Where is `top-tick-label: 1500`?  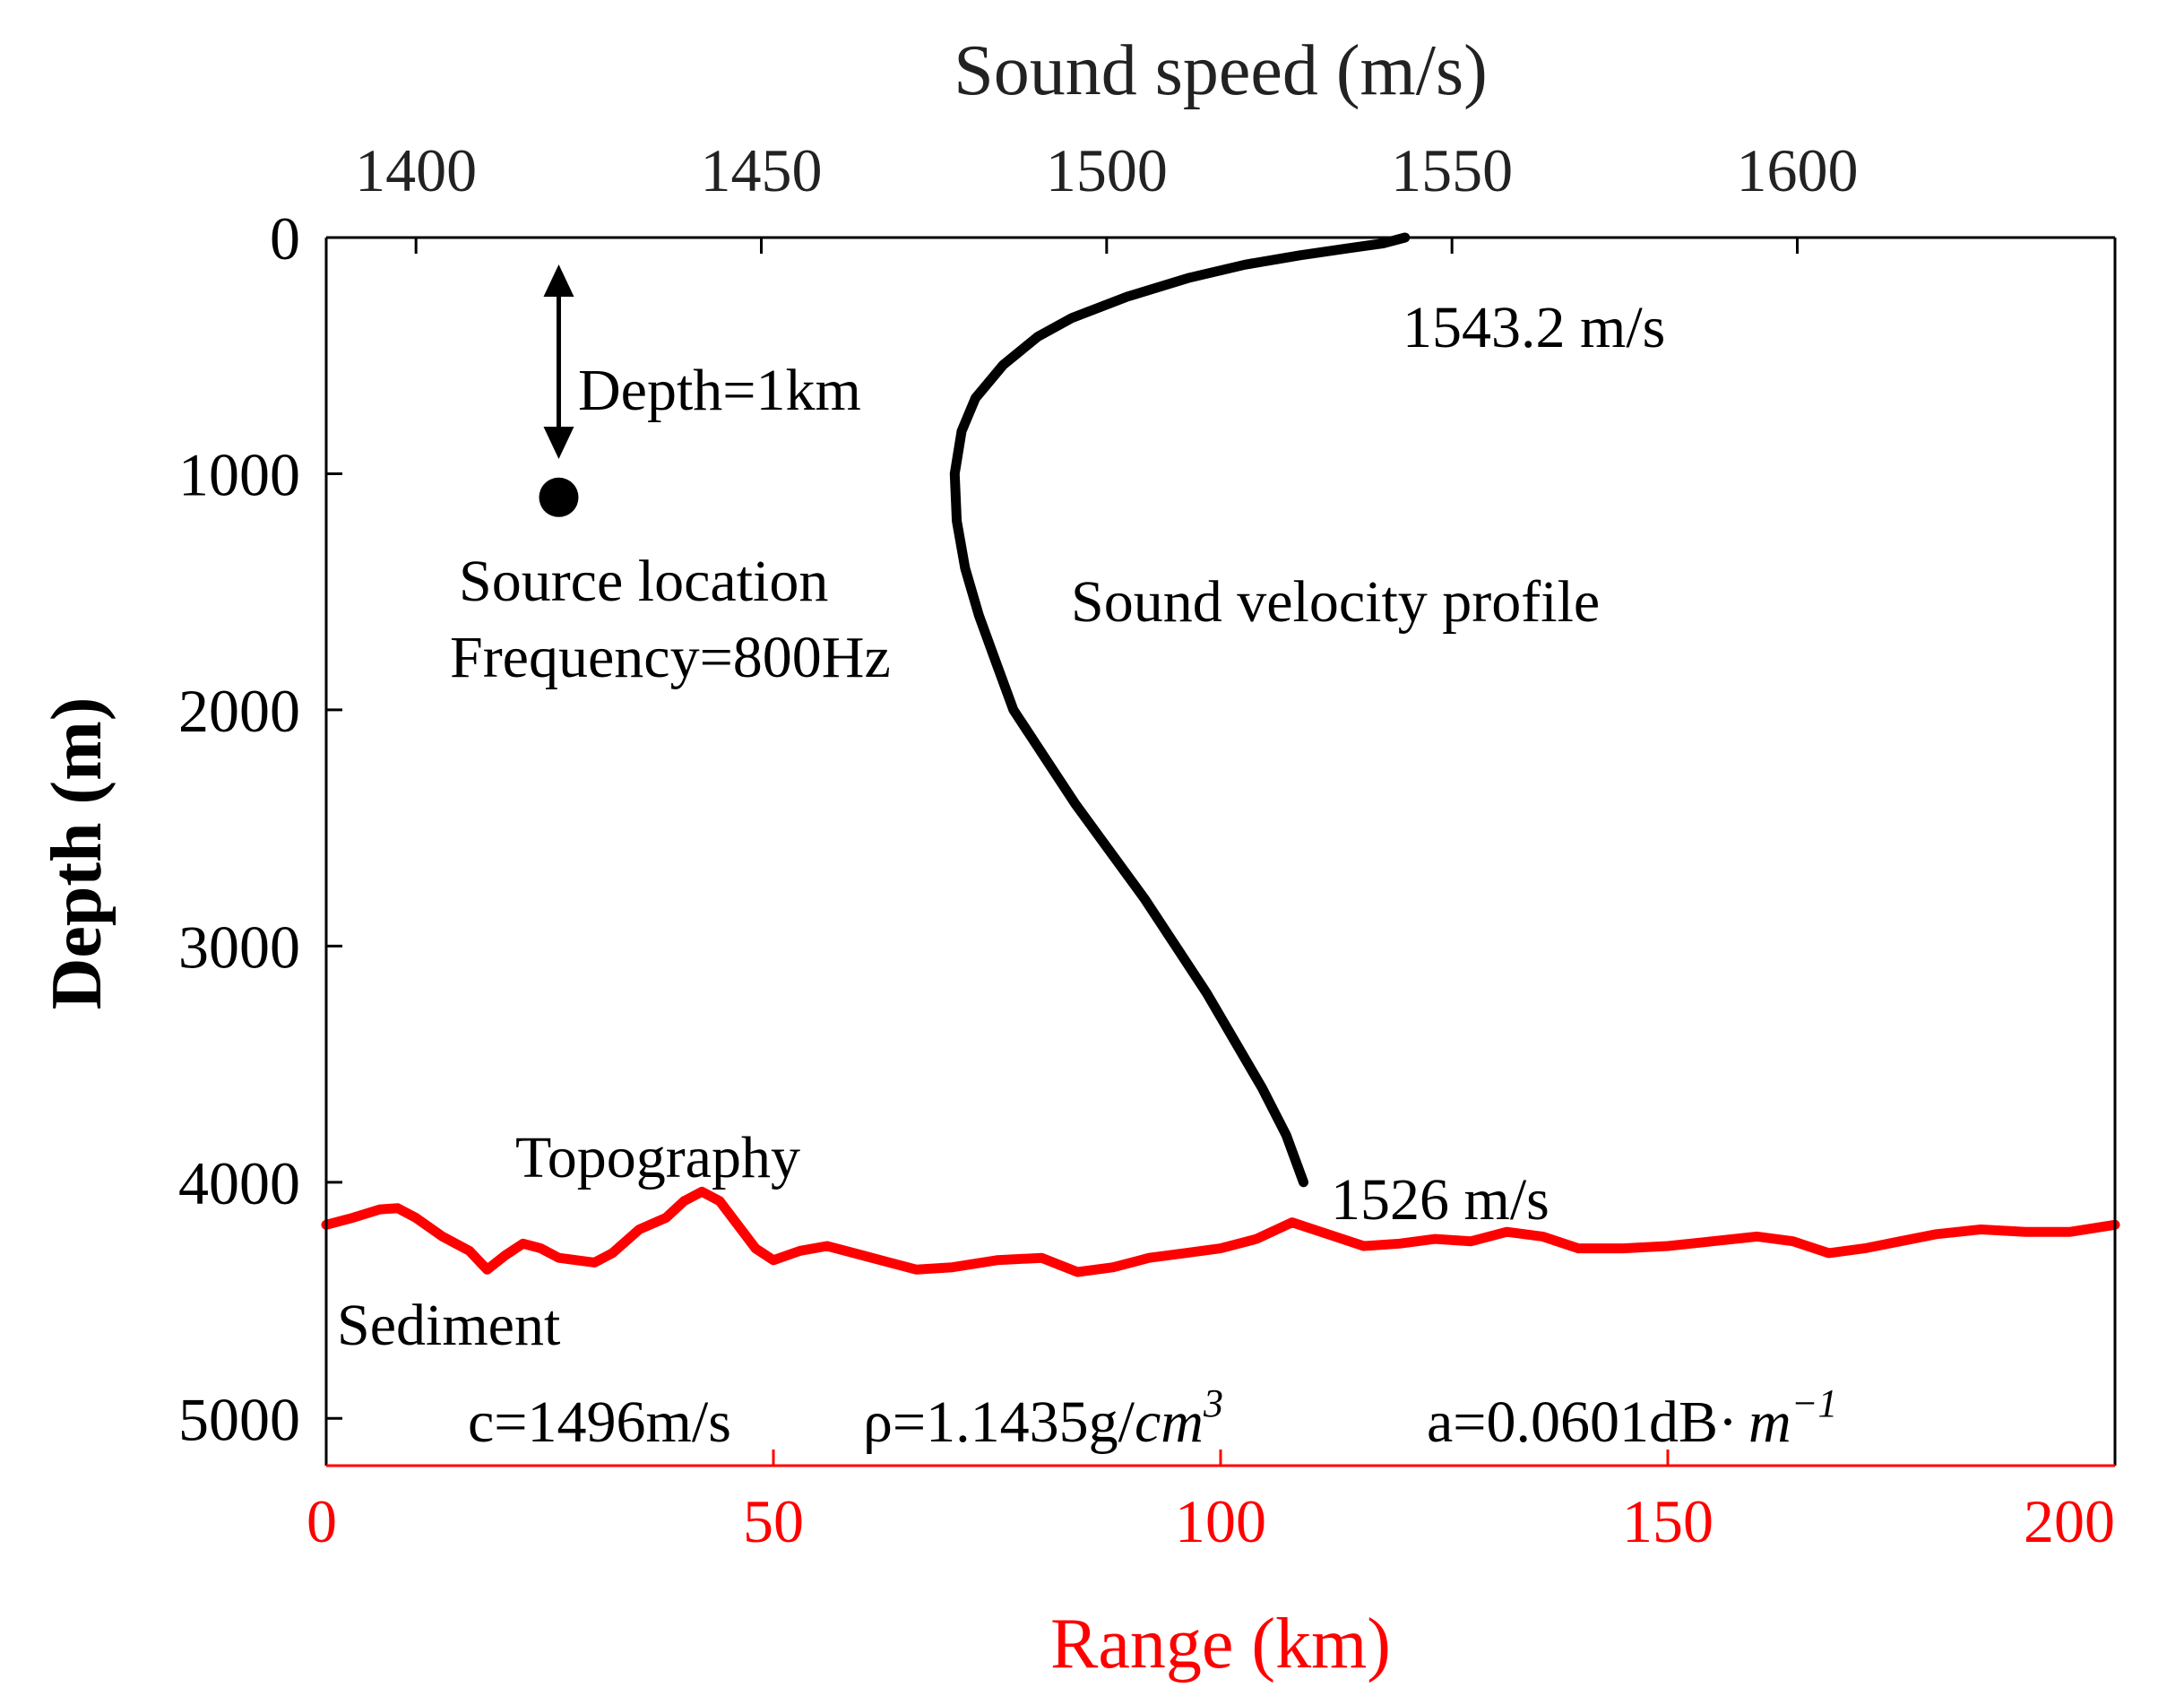 top-tick-label: 1500 is located at coordinates (1107, 170).